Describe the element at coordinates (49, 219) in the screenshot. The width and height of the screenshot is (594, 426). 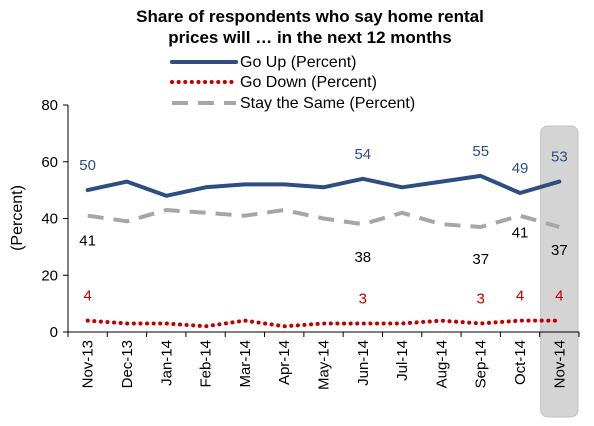
I see `y-tick-label: 40` at that location.